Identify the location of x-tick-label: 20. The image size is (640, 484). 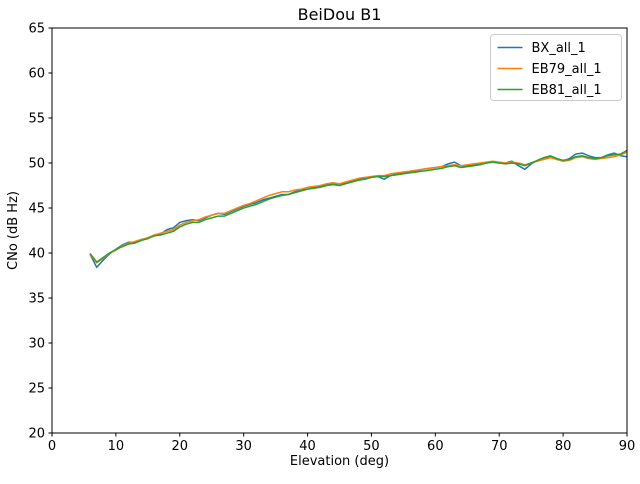
(180, 446).